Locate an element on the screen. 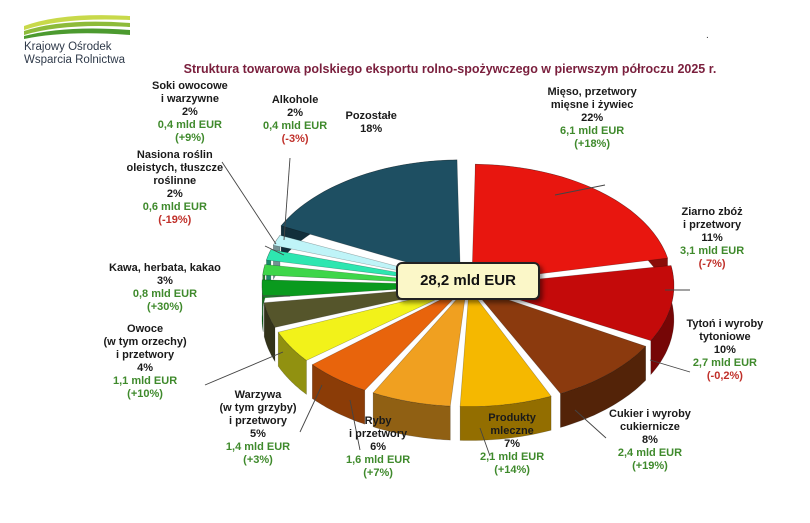 The height and width of the screenshot is (523, 810). slice-label-pct: 22% is located at coordinates (592, 117).